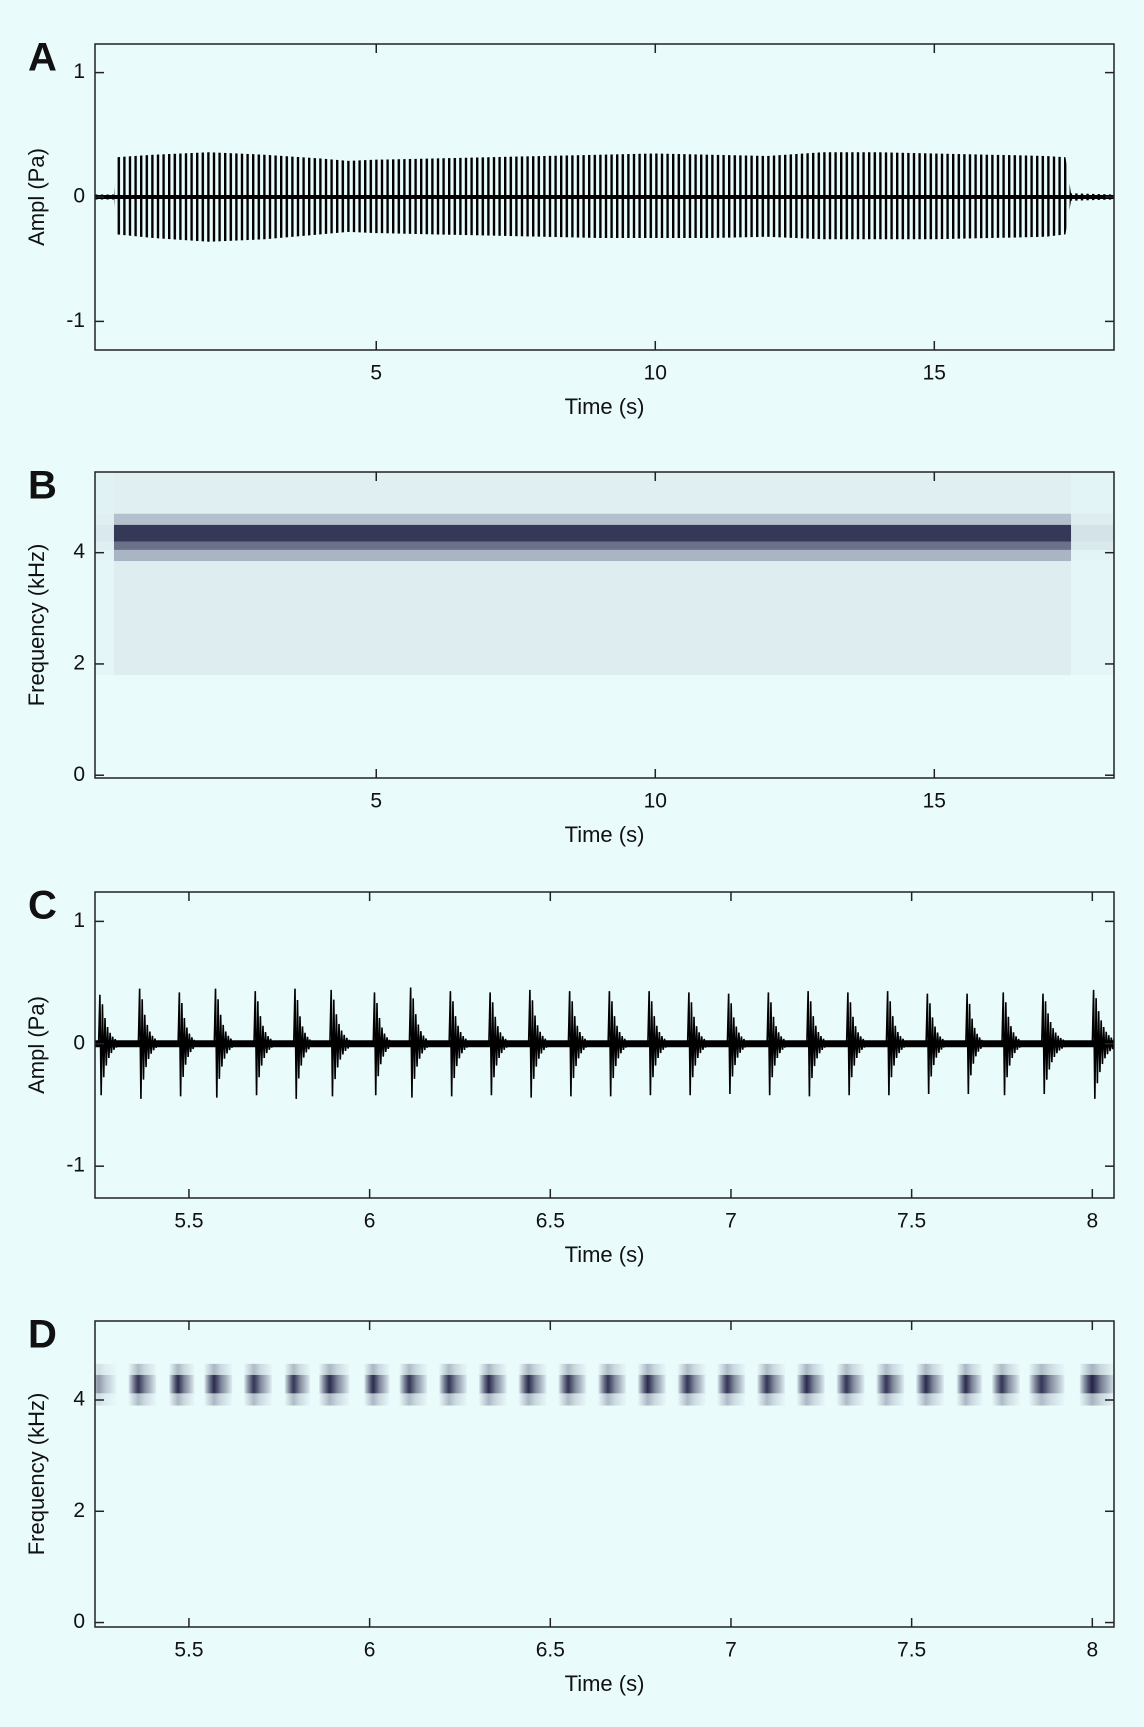 This screenshot has height=1727, width=1144. What do you see at coordinates (42, 486) in the screenshot?
I see `panel-label: B` at bounding box center [42, 486].